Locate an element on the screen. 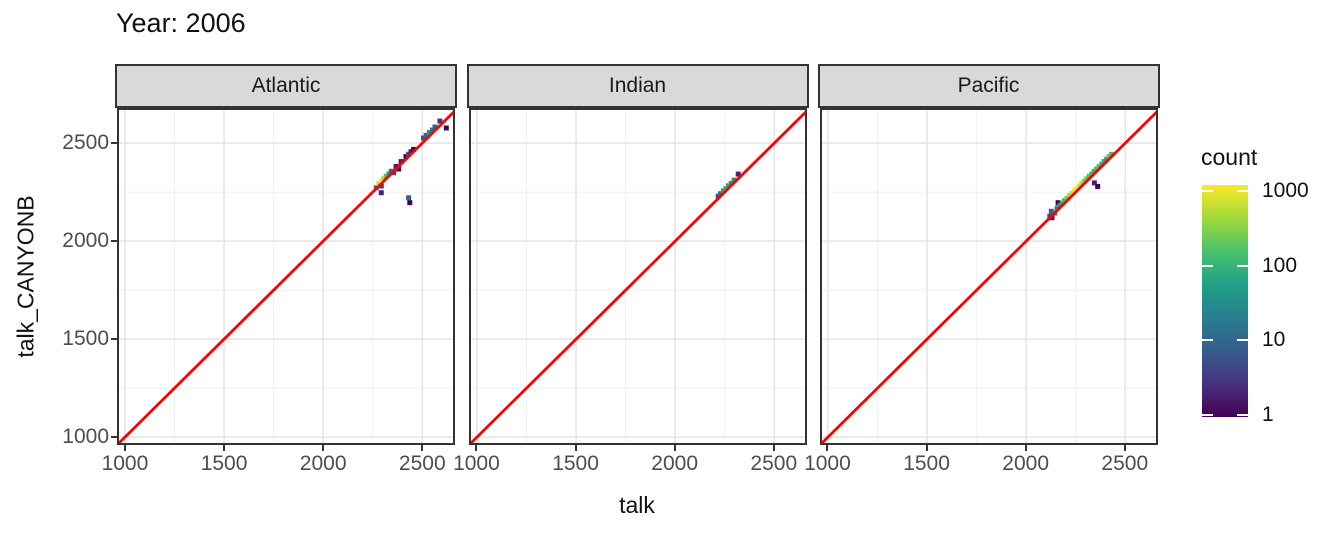 The image size is (1344, 537). legend-tick-label: 10 is located at coordinates (1274, 340).